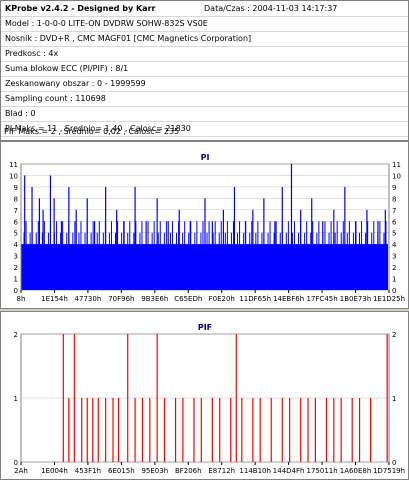  Describe the element at coordinates (21, 299) in the screenshot. I see `x-tick-label: 8h` at that location.